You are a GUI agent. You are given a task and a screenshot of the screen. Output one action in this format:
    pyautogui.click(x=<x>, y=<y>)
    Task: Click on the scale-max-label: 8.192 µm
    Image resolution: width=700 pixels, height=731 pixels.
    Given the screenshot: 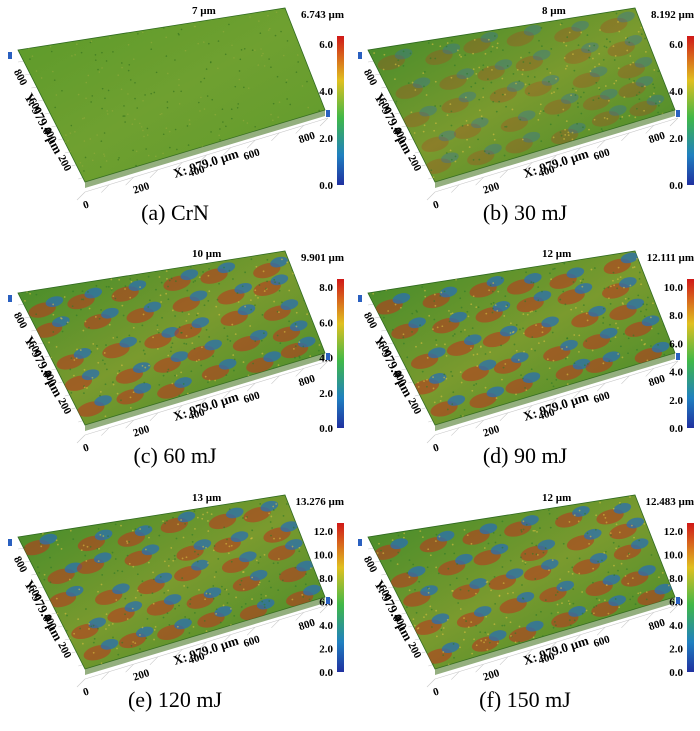 What is the action you would take?
    pyautogui.click(x=672, y=15)
    